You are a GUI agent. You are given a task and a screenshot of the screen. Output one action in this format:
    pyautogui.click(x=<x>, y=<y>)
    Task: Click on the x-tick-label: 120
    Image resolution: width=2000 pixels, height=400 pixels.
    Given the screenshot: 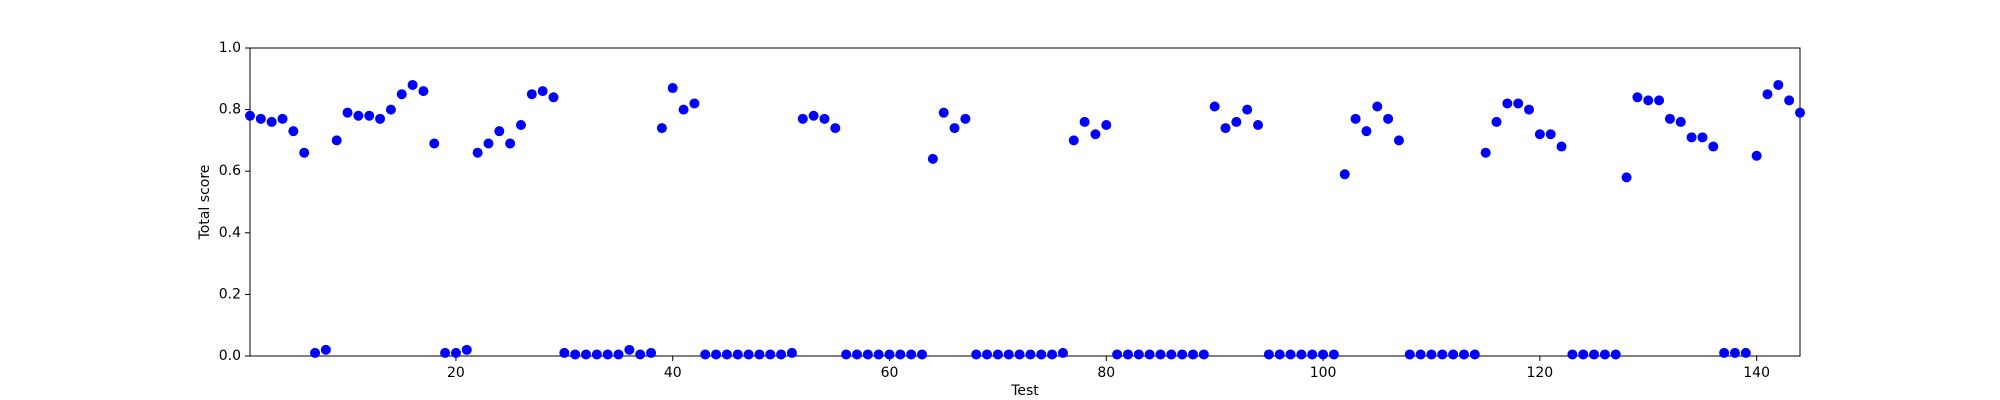 What is the action you would take?
    pyautogui.click(x=1539, y=373)
    